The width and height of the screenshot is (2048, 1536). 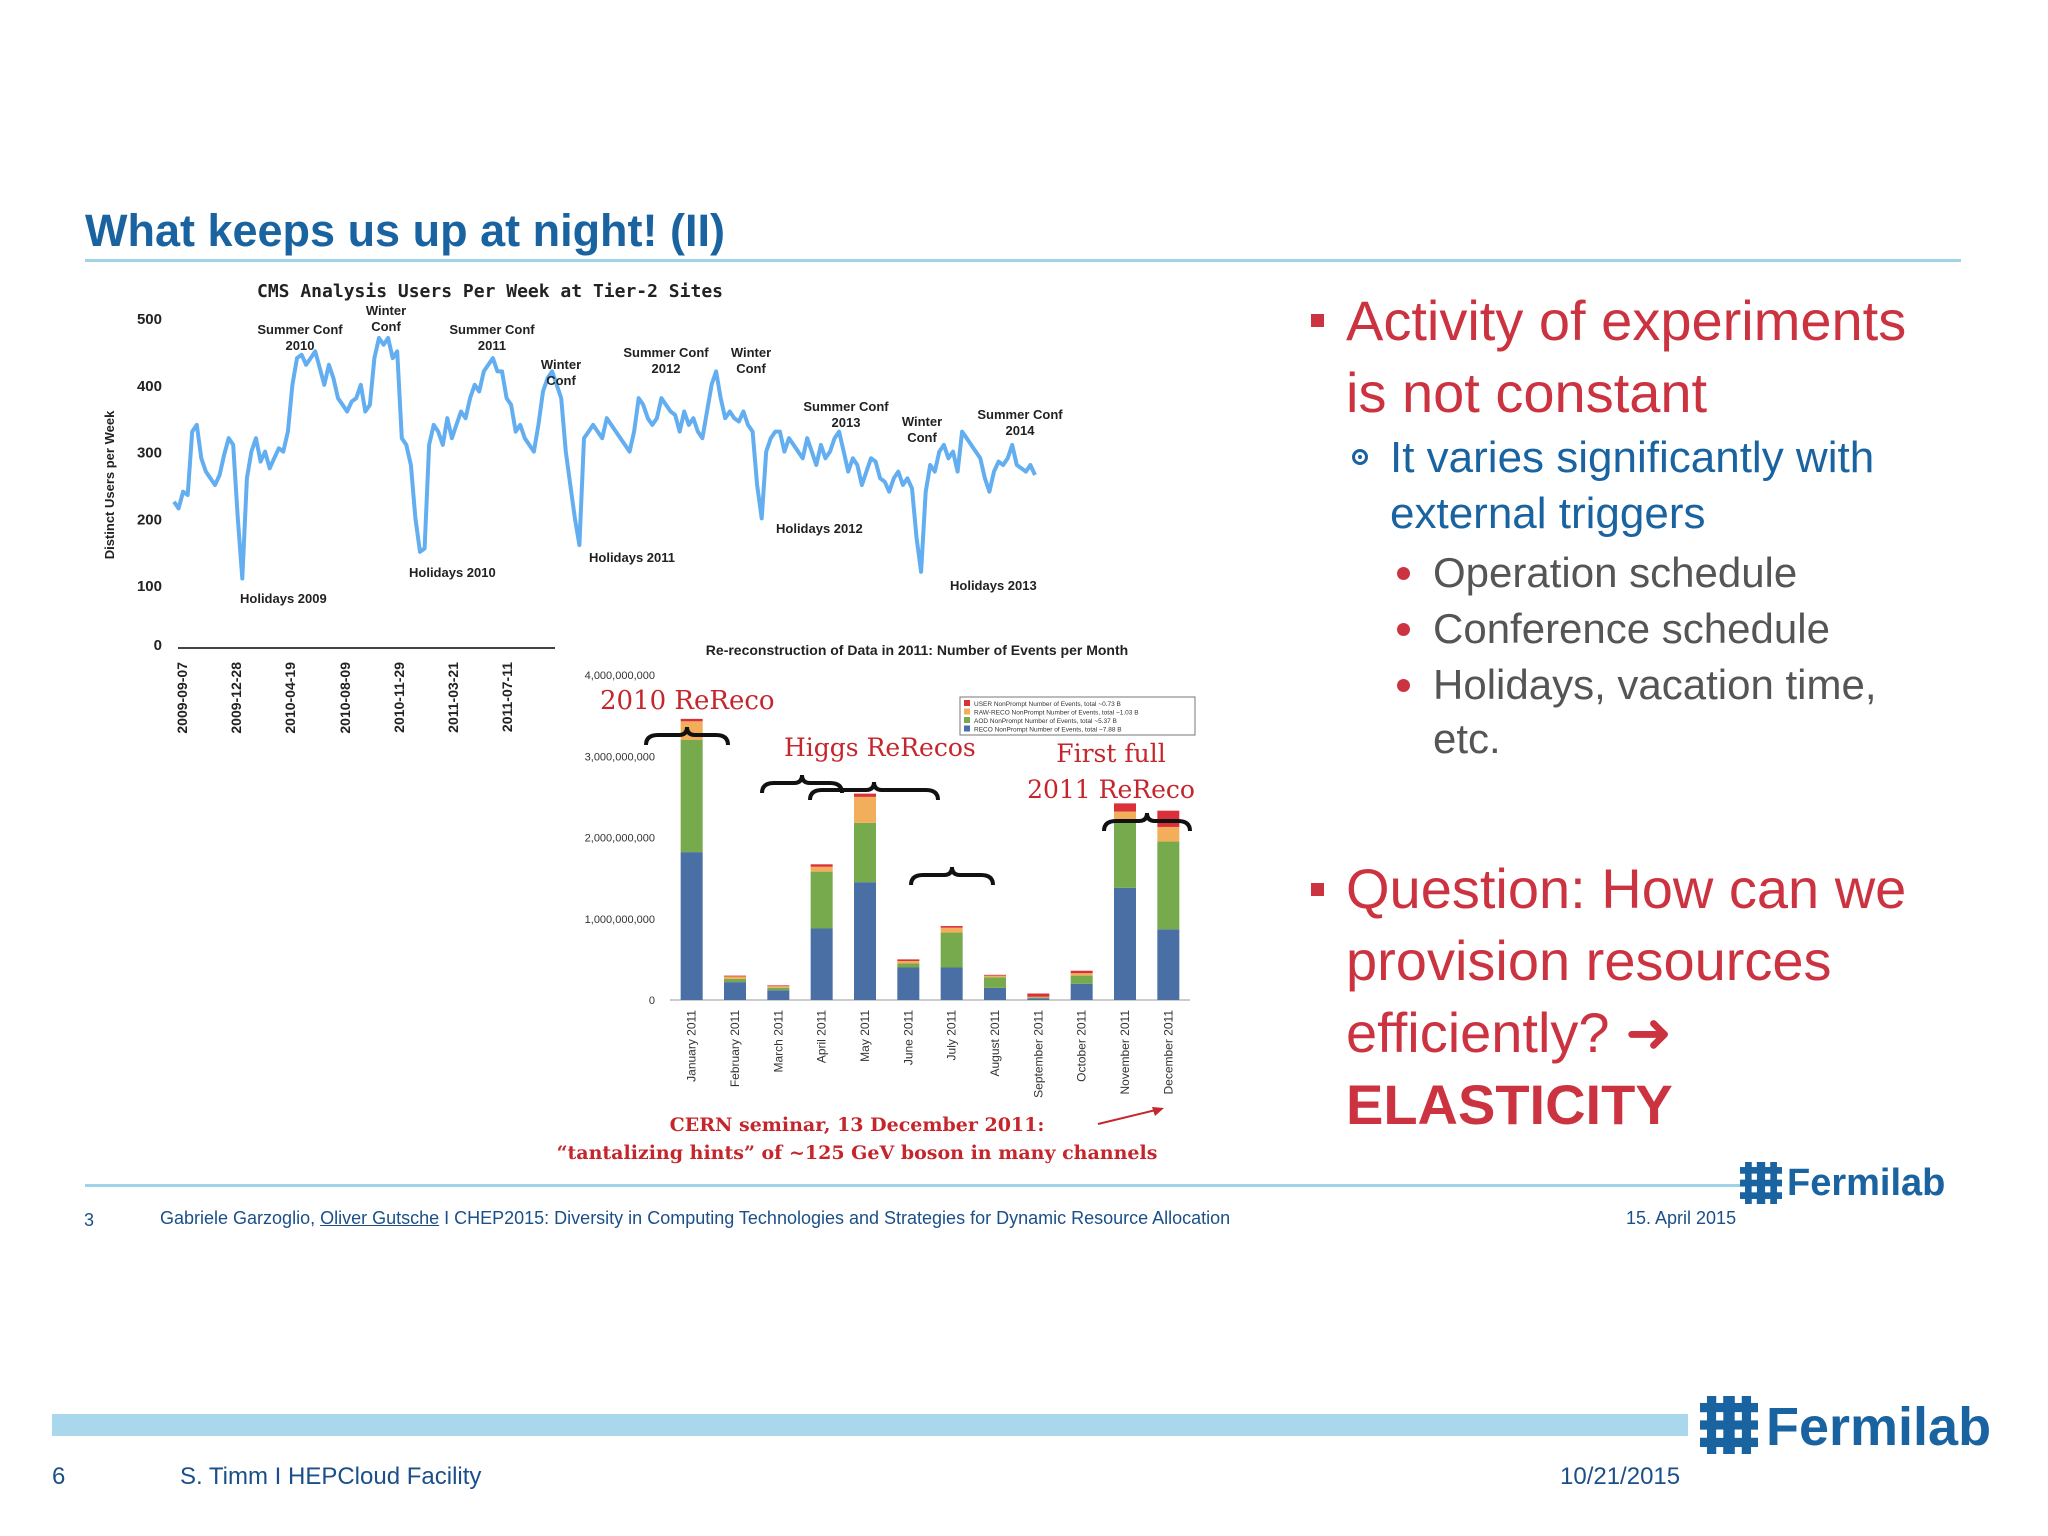 What do you see at coordinates (1023, 260) in the screenshot?
I see `title-divider` at bounding box center [1023, 260].